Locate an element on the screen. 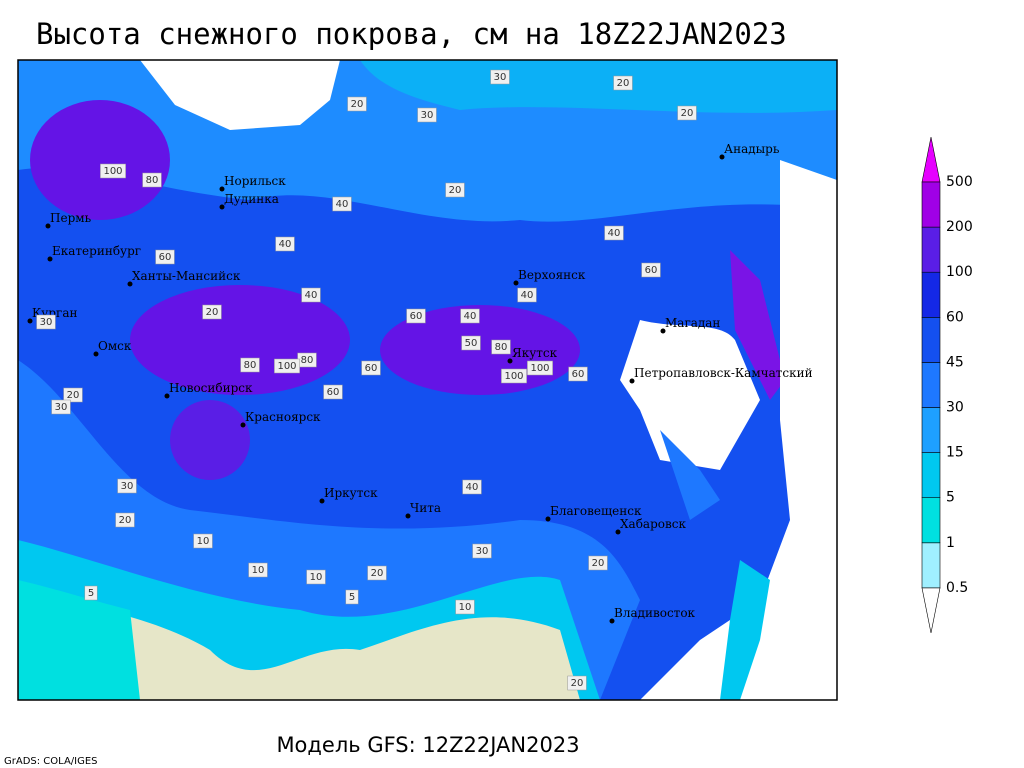 The image size is (1024, 768). city-label: Норильск is located at coordinates (255, 181).